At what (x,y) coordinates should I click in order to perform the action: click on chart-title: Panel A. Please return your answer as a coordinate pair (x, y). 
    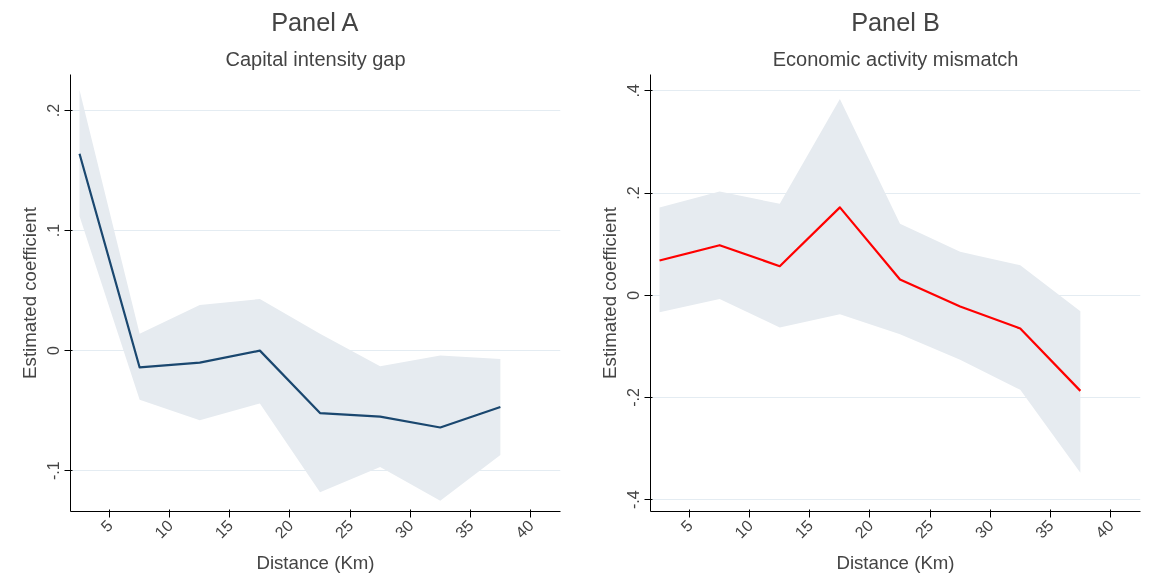
    Looking at the image, I should click on (315, 21).